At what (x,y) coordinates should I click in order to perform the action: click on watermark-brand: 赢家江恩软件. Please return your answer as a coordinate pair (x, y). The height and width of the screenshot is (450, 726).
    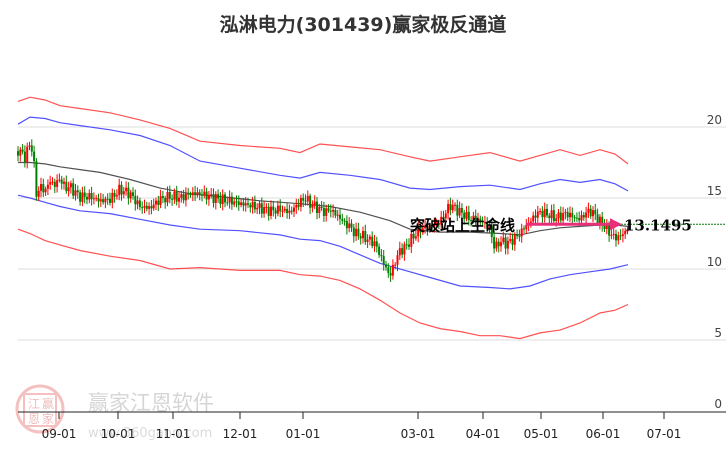
    Looking at the image, I should click on (151, 403).